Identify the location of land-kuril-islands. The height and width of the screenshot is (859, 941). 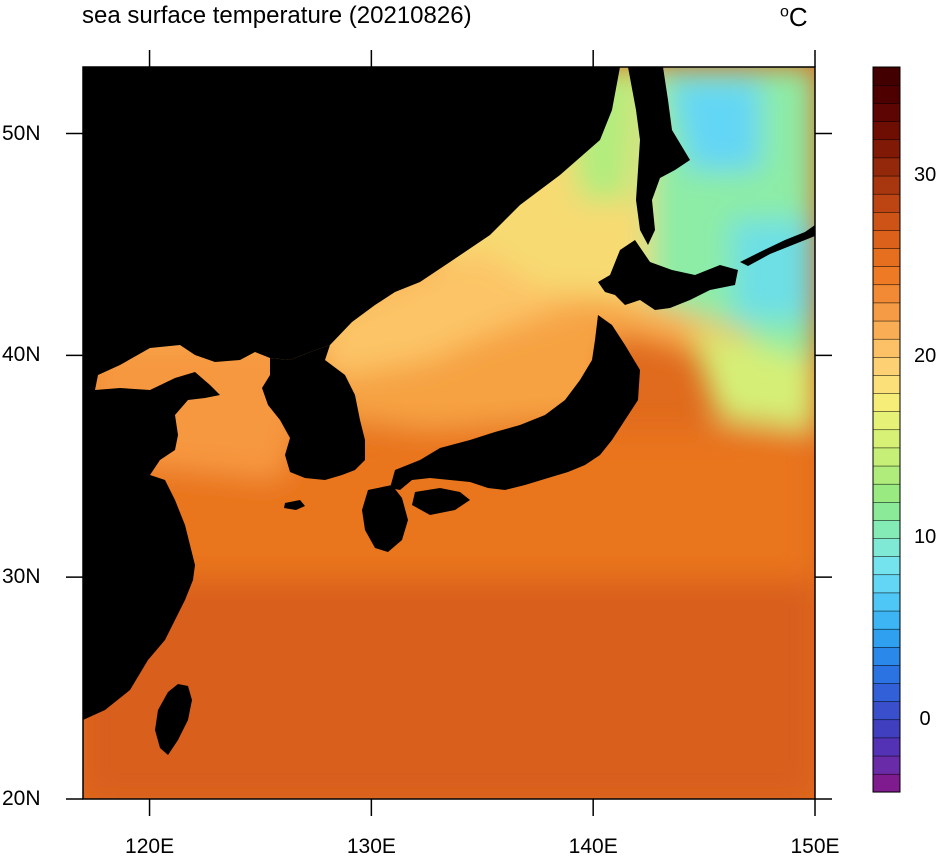
(777, 245).